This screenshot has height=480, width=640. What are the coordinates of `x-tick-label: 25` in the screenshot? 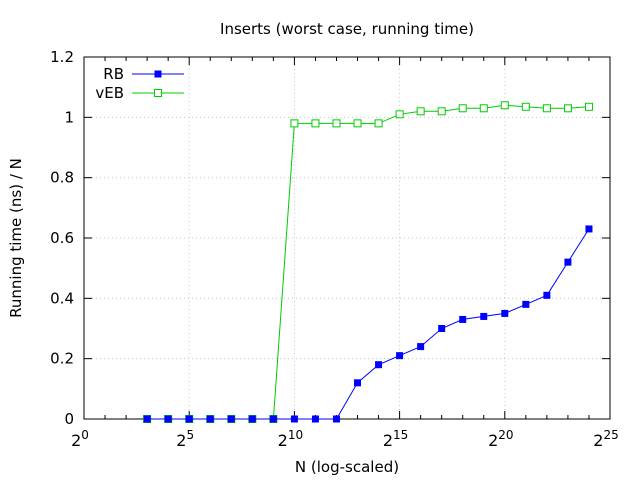 It's located at (185, 439).